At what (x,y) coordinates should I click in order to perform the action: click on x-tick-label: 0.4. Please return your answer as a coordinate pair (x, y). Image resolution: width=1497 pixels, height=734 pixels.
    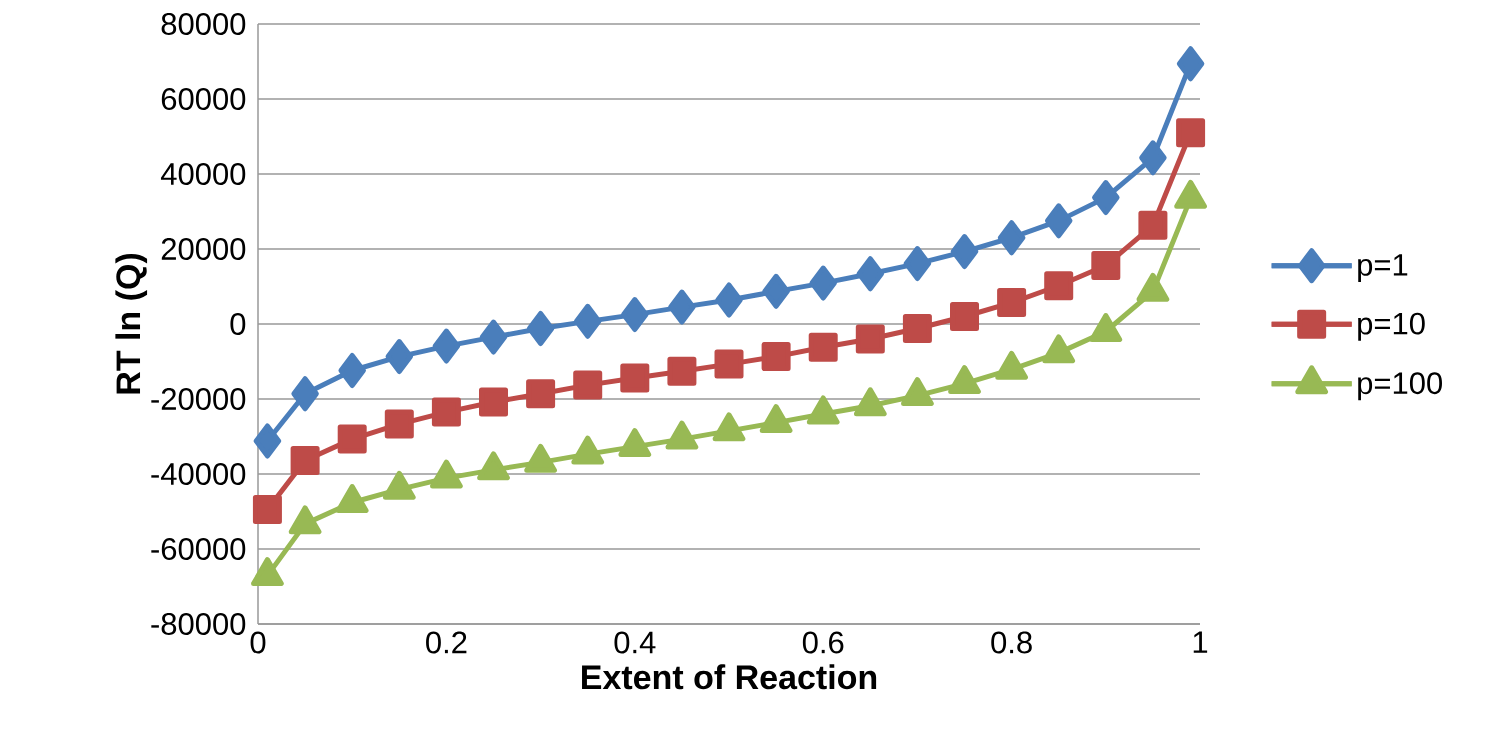
    Looking at the image, I should click on (635, 642).